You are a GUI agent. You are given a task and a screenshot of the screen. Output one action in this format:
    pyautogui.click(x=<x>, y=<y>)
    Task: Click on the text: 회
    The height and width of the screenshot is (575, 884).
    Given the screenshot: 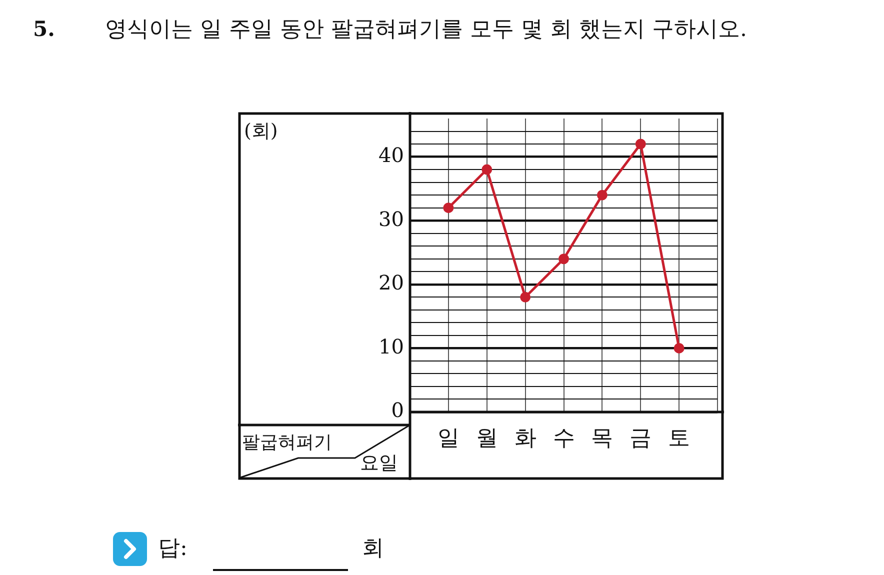 What is the action you would take?
    pyautogui.click(x=373, y=549)
    